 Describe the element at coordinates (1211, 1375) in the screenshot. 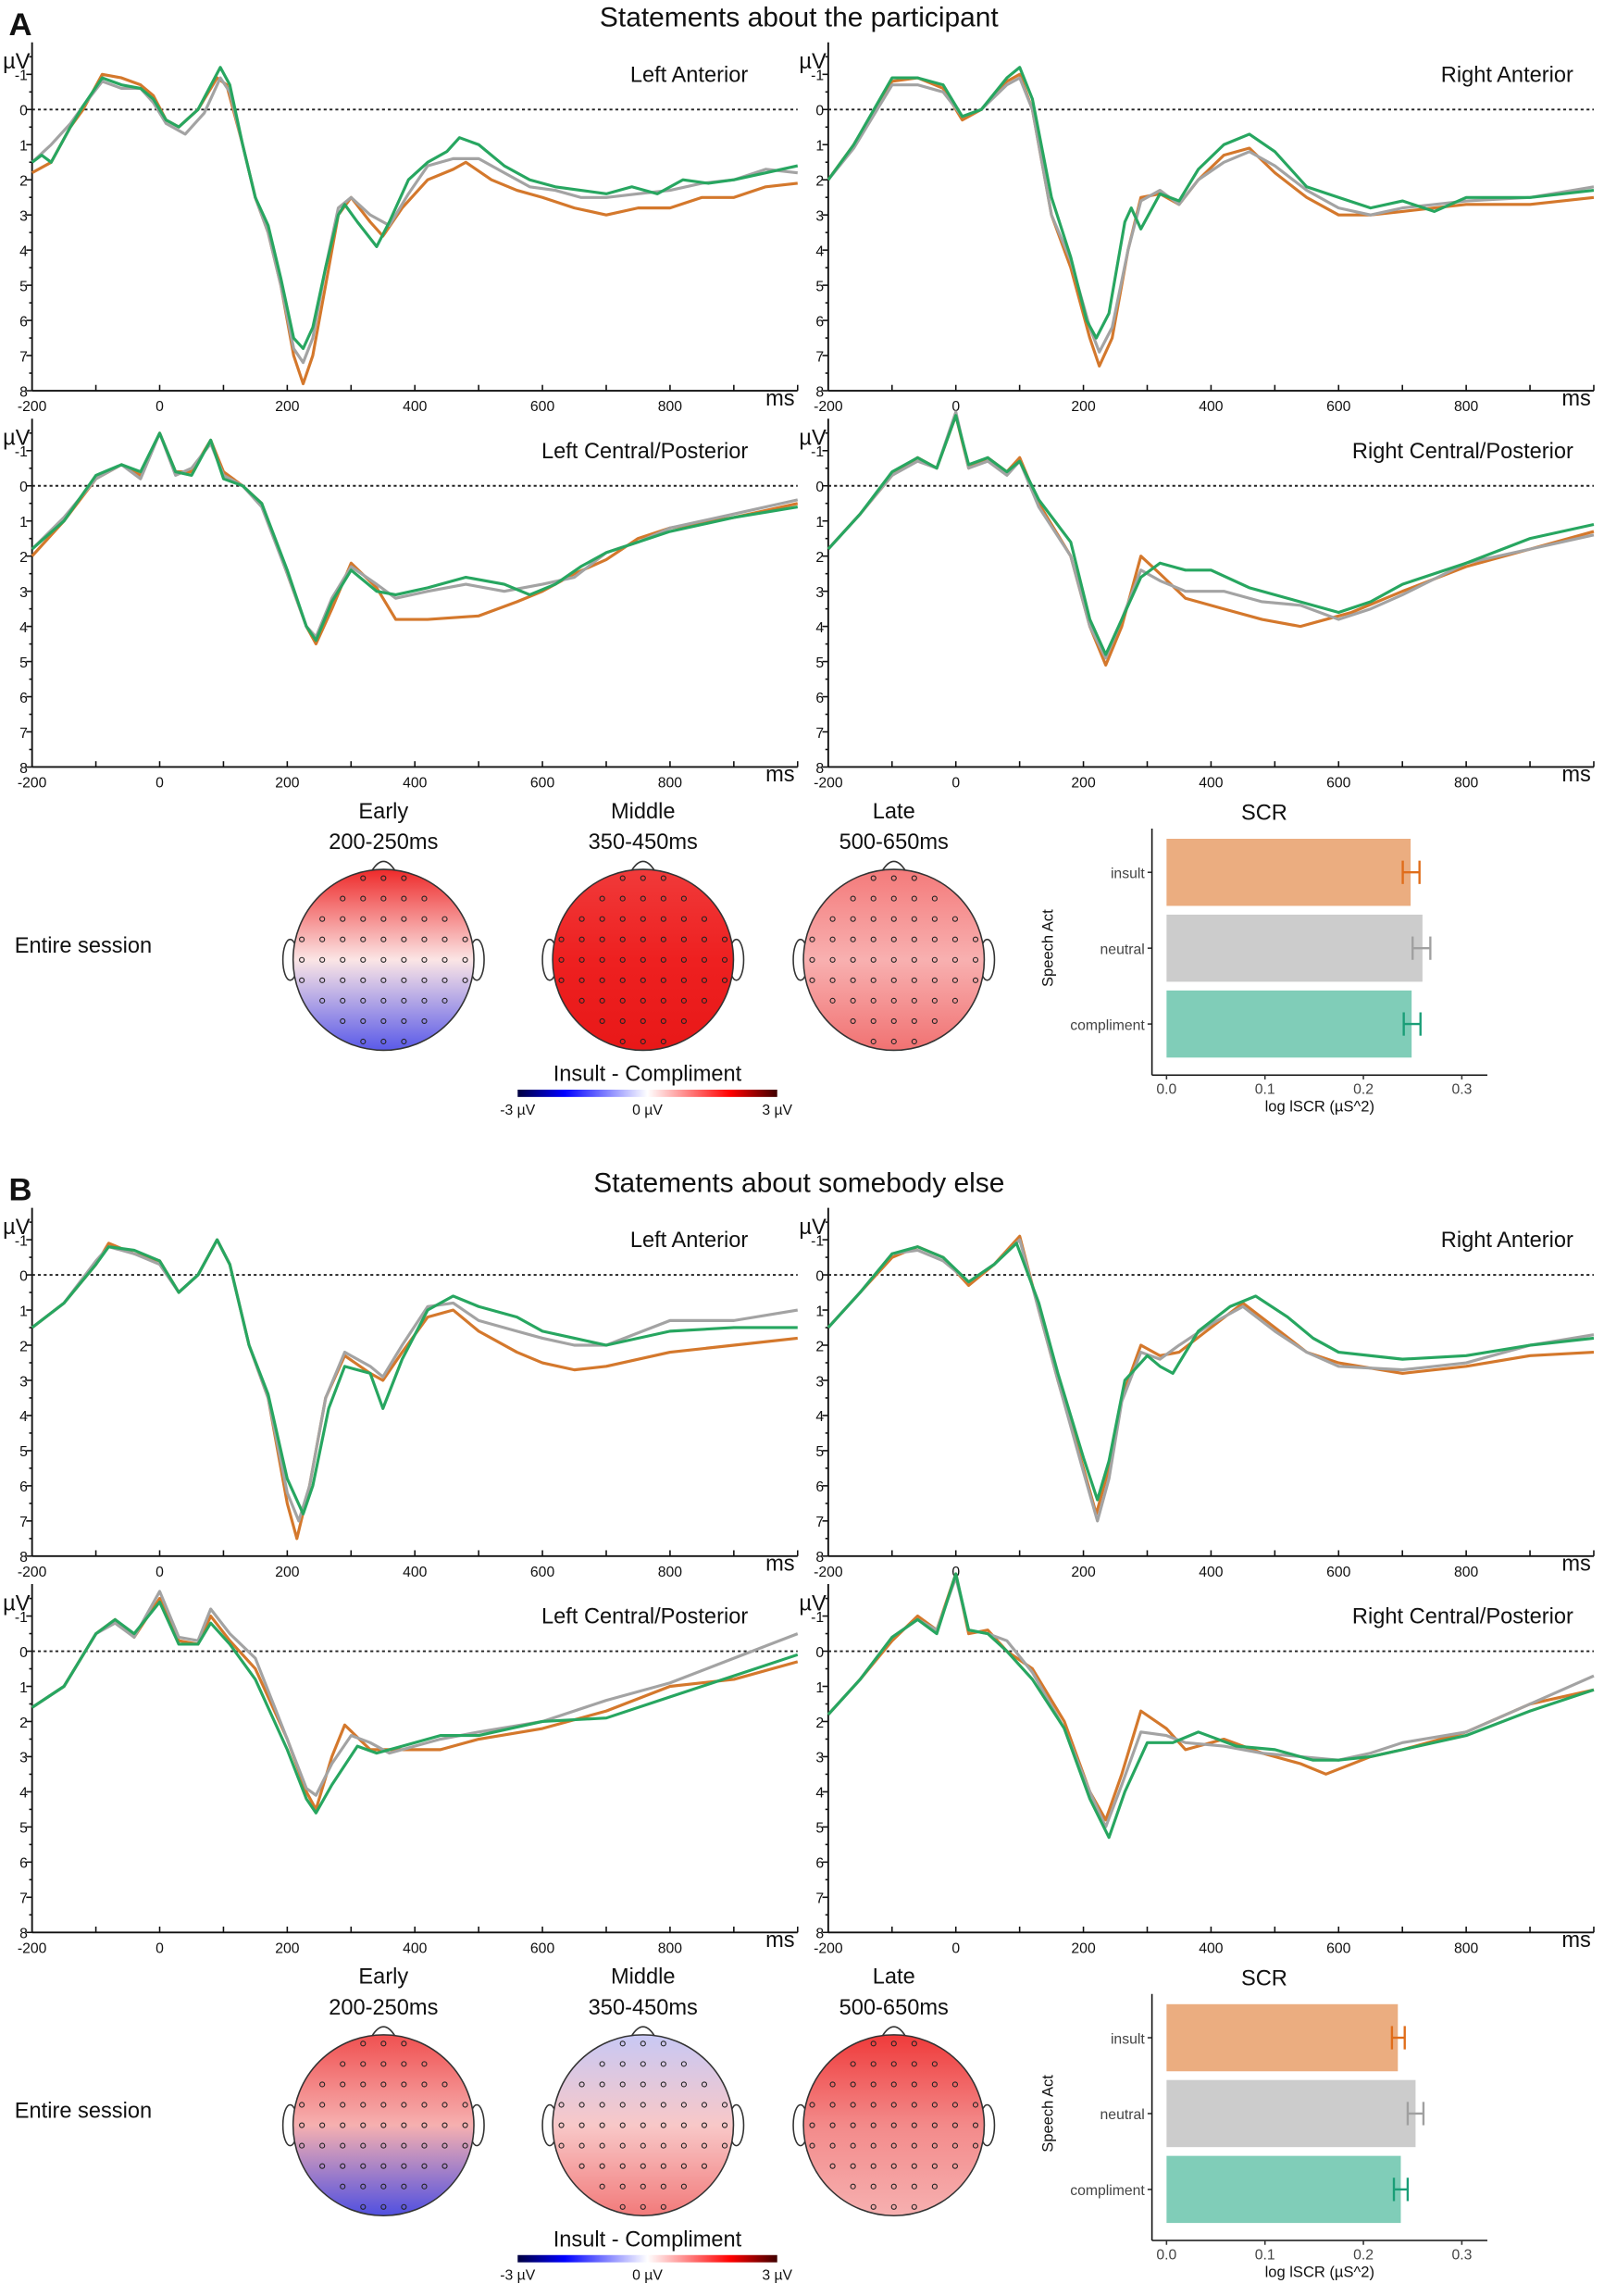

I see `series-line-insult` at that location.